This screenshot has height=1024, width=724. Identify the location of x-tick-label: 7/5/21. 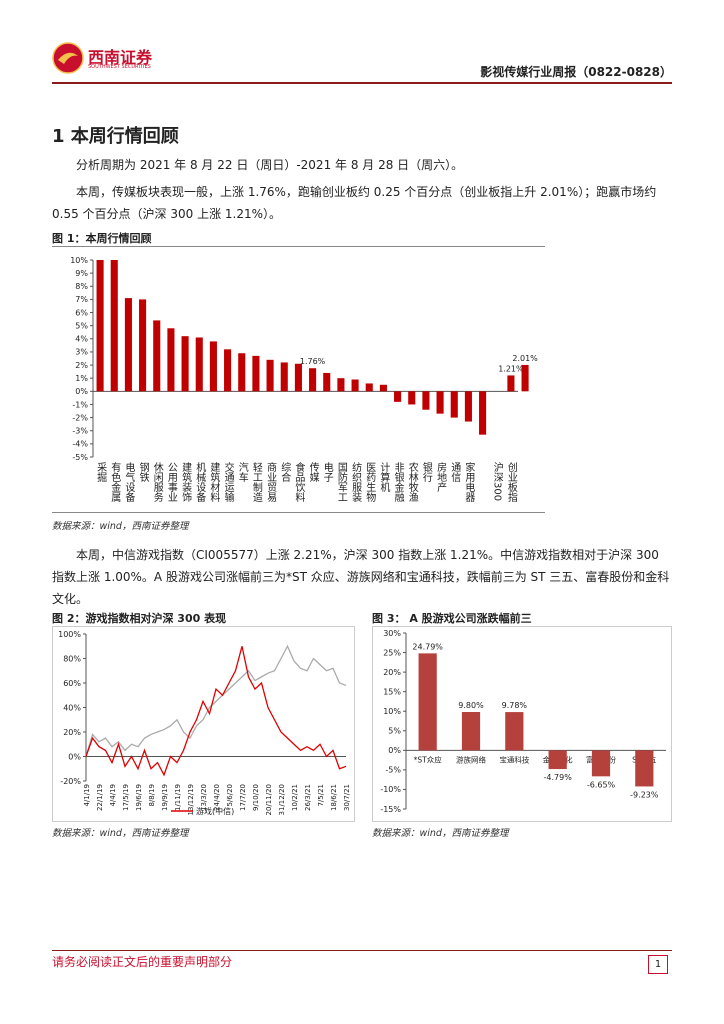
(321, 795).